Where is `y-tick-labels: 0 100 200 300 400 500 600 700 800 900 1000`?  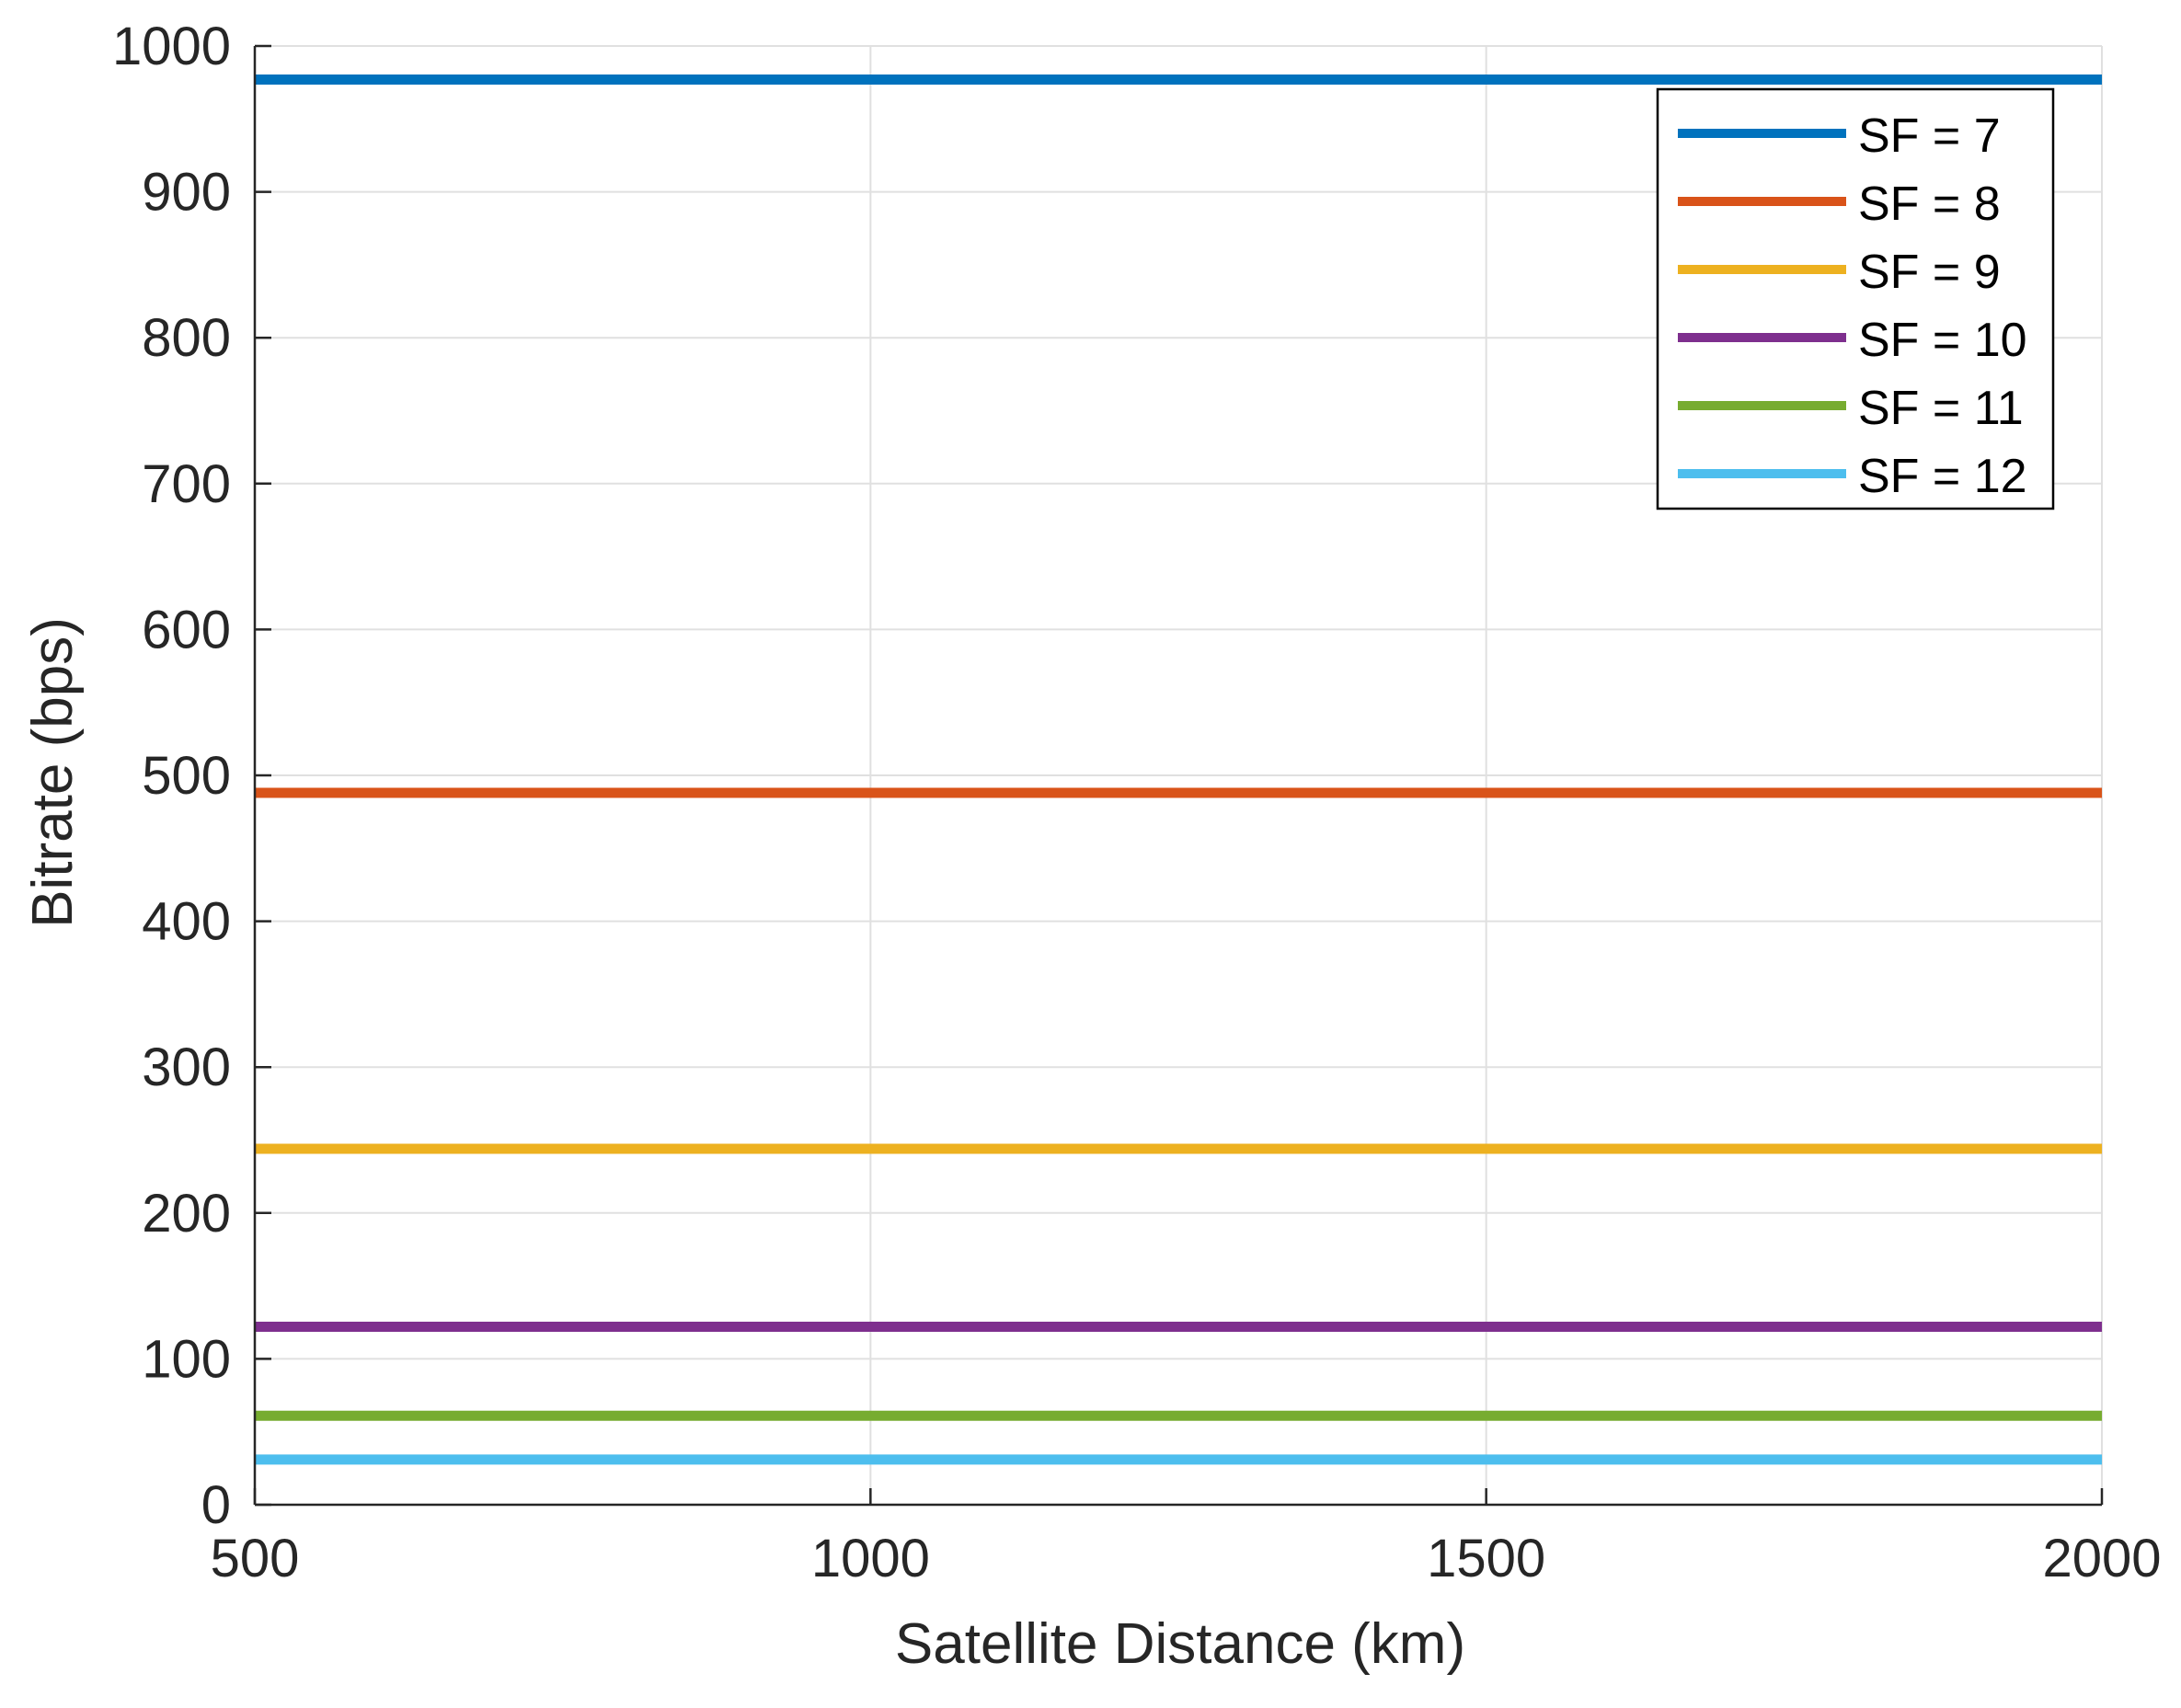 y-tick-labels: 0 100 200 300 400 500 600 700 800 900 1000 is located at coordinates (171, 776).